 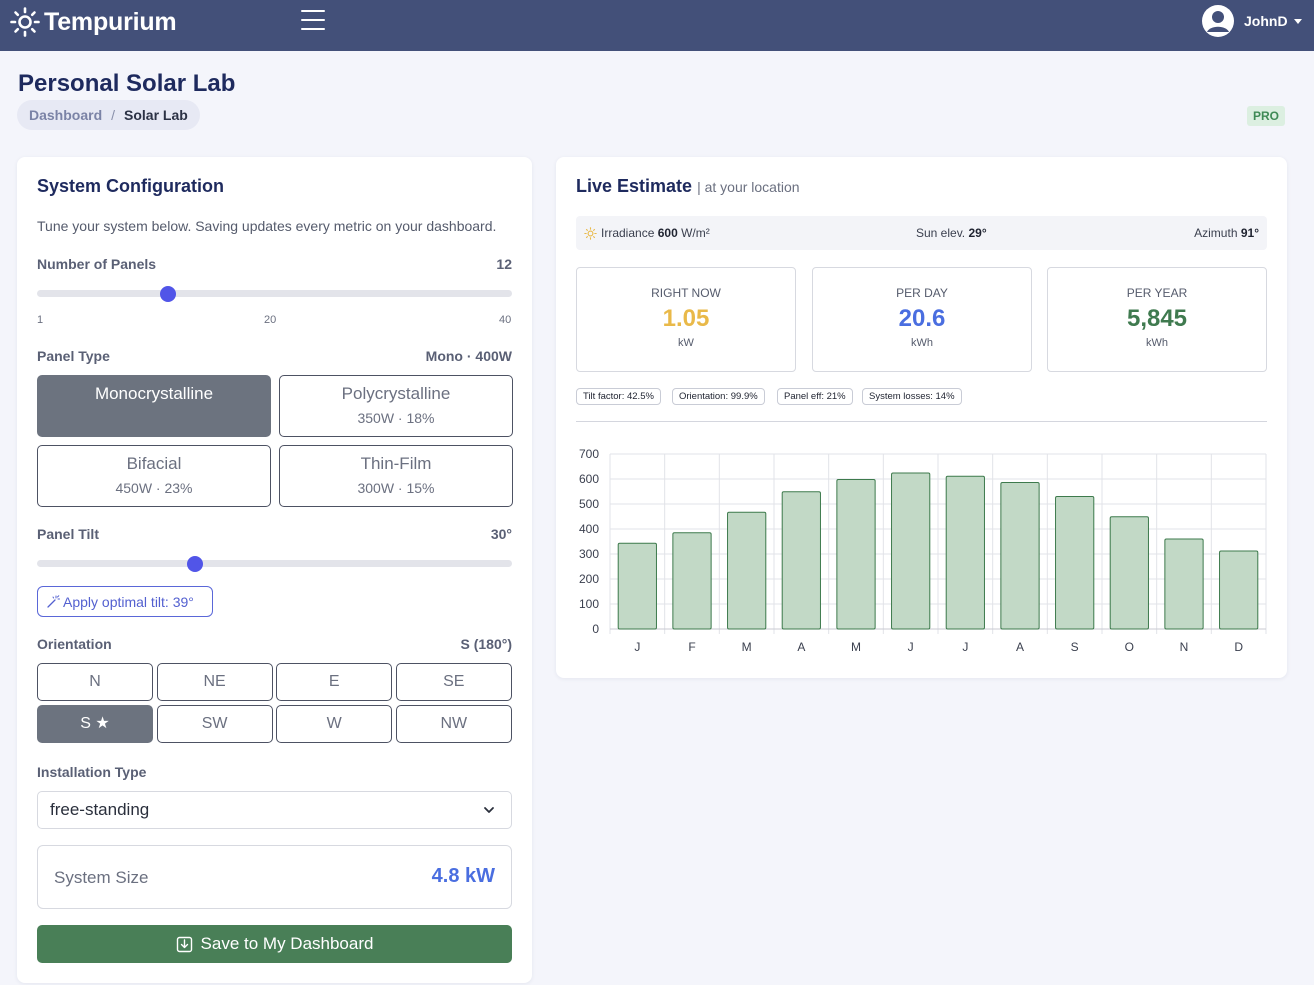 I want to click on x-tick-label: D, so click(x=1238, y=647).